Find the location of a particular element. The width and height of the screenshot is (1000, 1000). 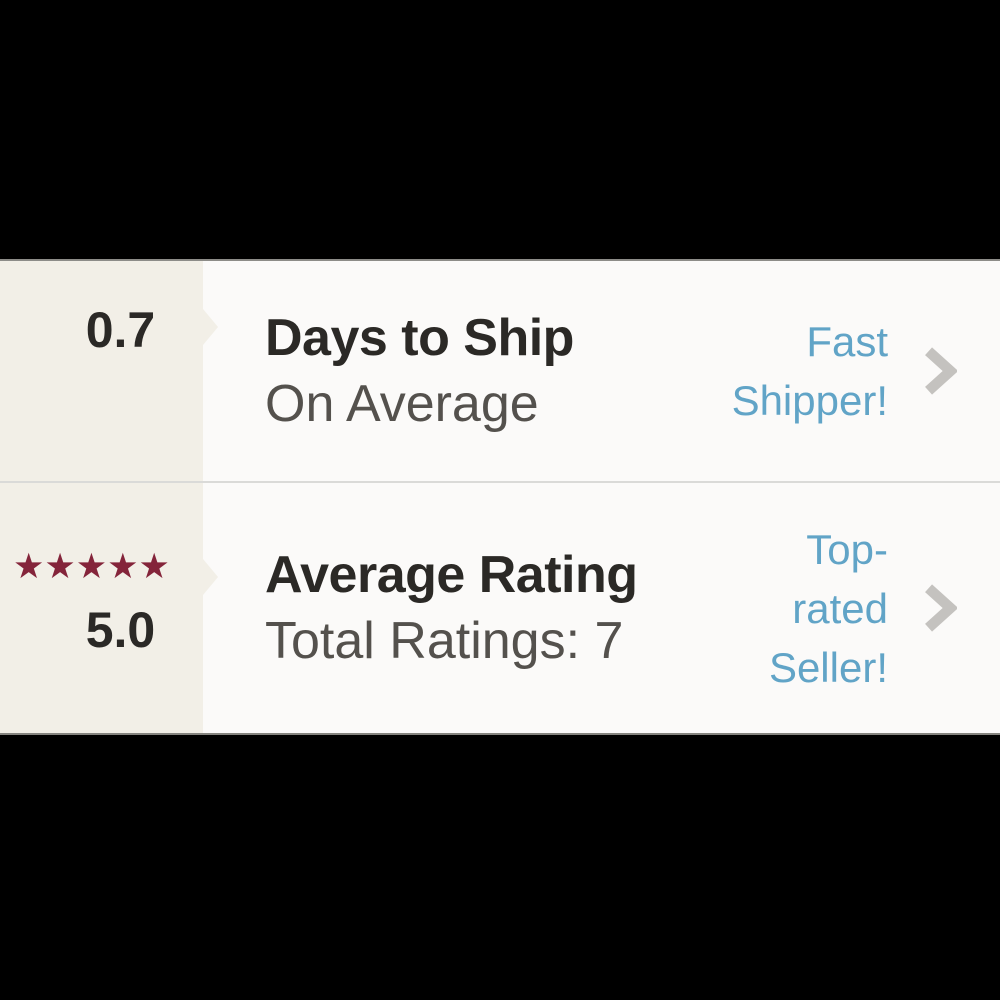

top-rated-seller-badge: Top-rated Seller! is located at coordinates (828, 608).